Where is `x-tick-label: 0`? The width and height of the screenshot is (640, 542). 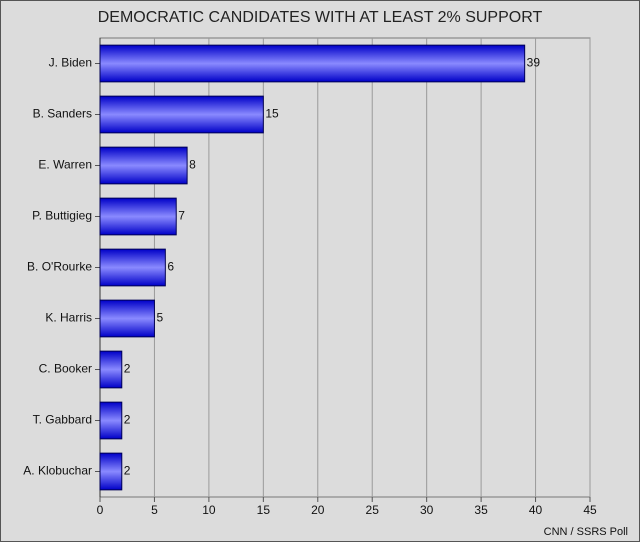 x-tick-label: 0 is located at coordinates (100, 510).